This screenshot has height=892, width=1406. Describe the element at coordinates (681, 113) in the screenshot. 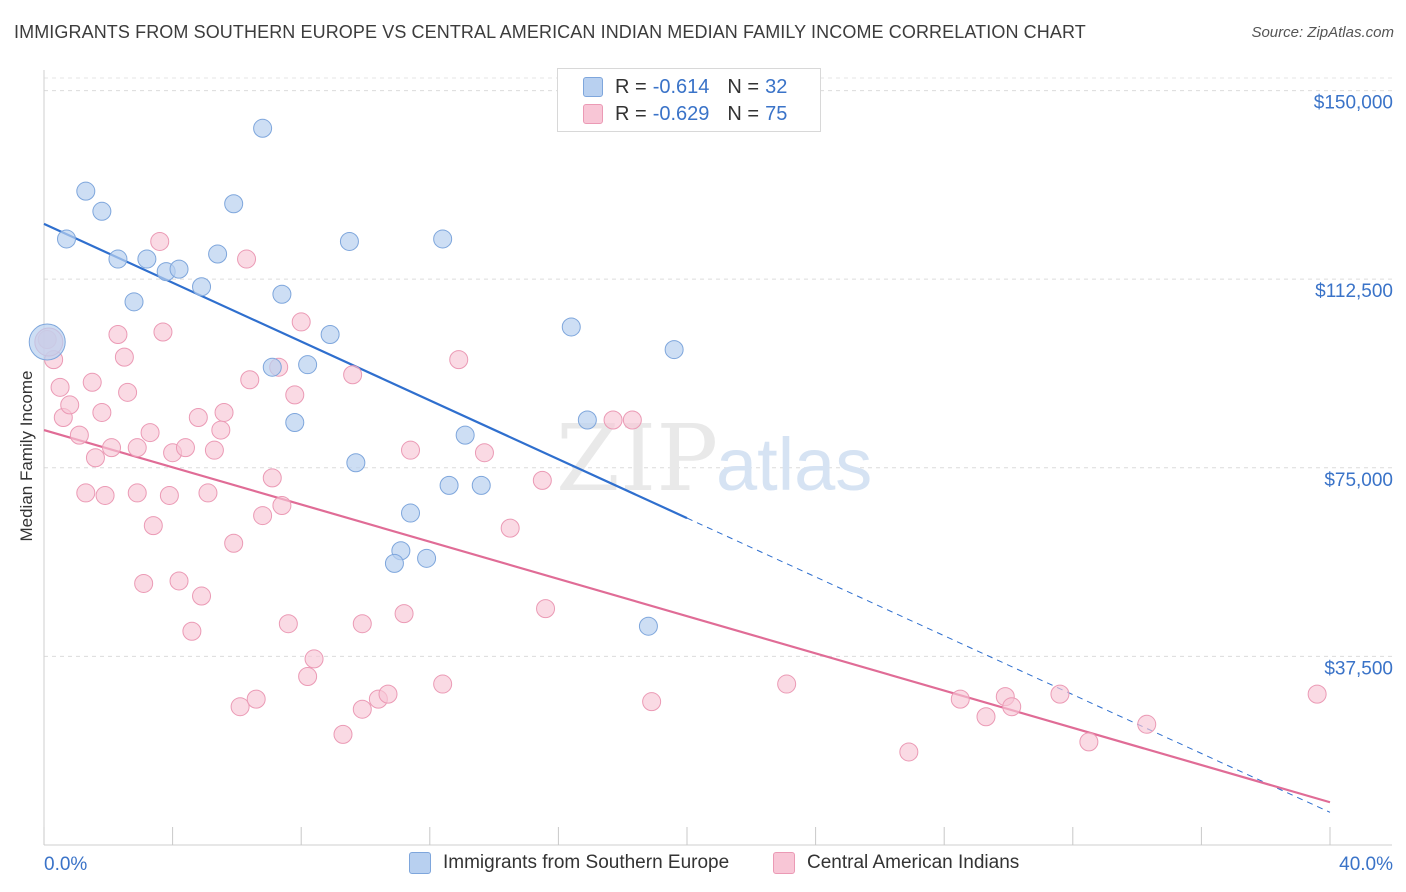

I see `legend-r-value: -0.629` at that location.